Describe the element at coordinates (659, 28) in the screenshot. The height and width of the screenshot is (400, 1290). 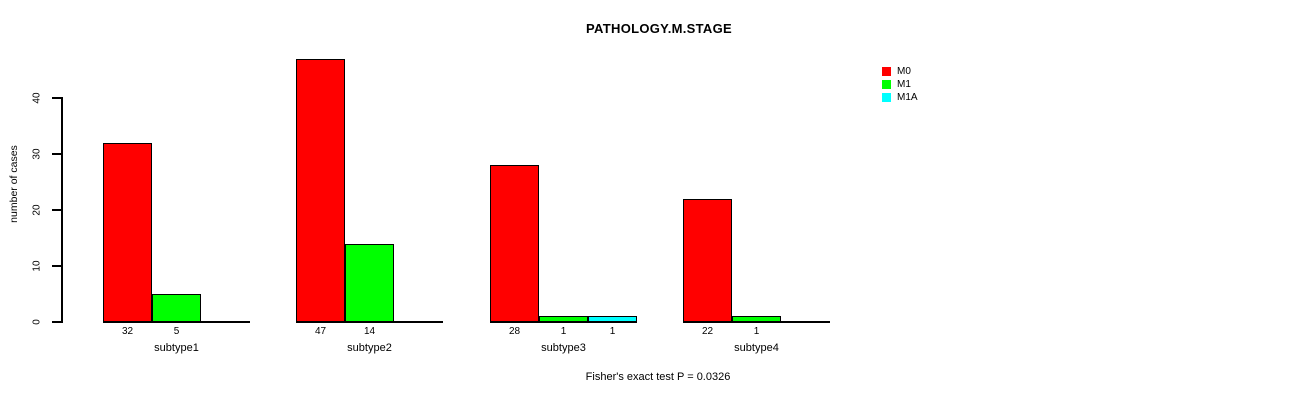
I see `chart-title: PATHOLOGY.M.STAGE` at that location.